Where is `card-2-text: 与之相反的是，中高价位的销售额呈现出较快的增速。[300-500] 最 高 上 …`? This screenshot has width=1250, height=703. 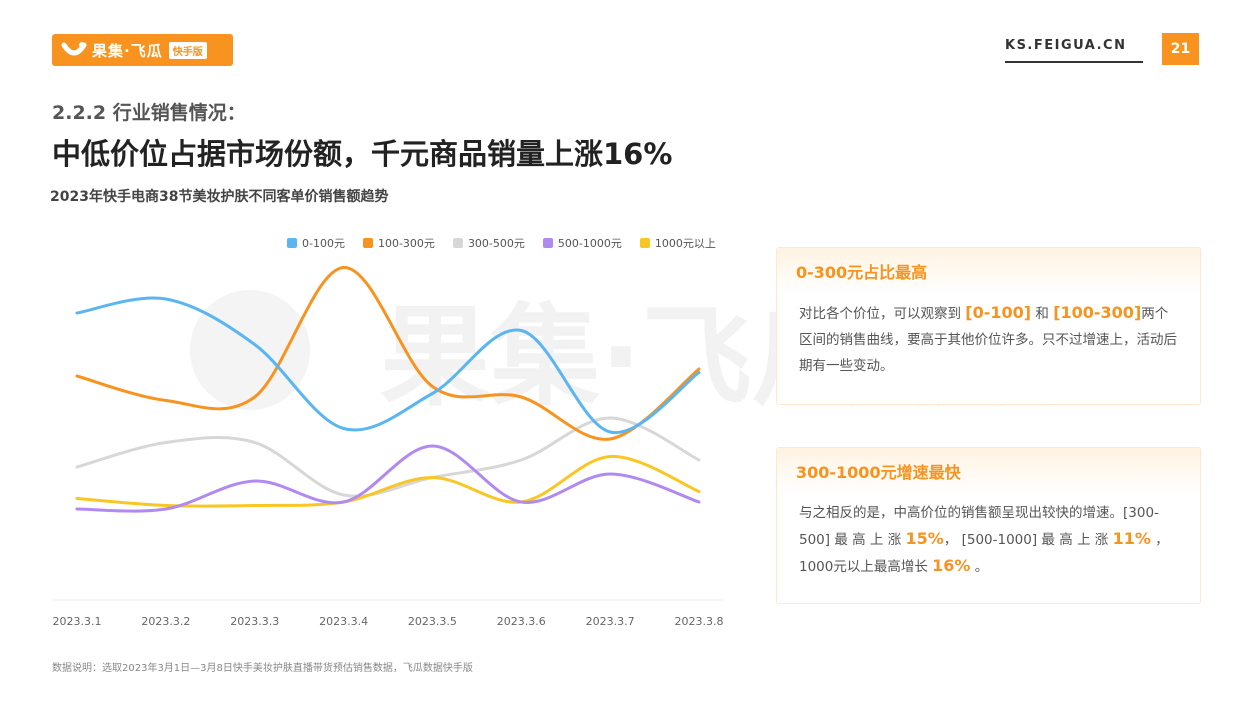 card-2-text: 与之相反的是，中高价位的销售额呈现出较快的增速。[300-500] 最 高 上 … is located at coordinates (979, 526).